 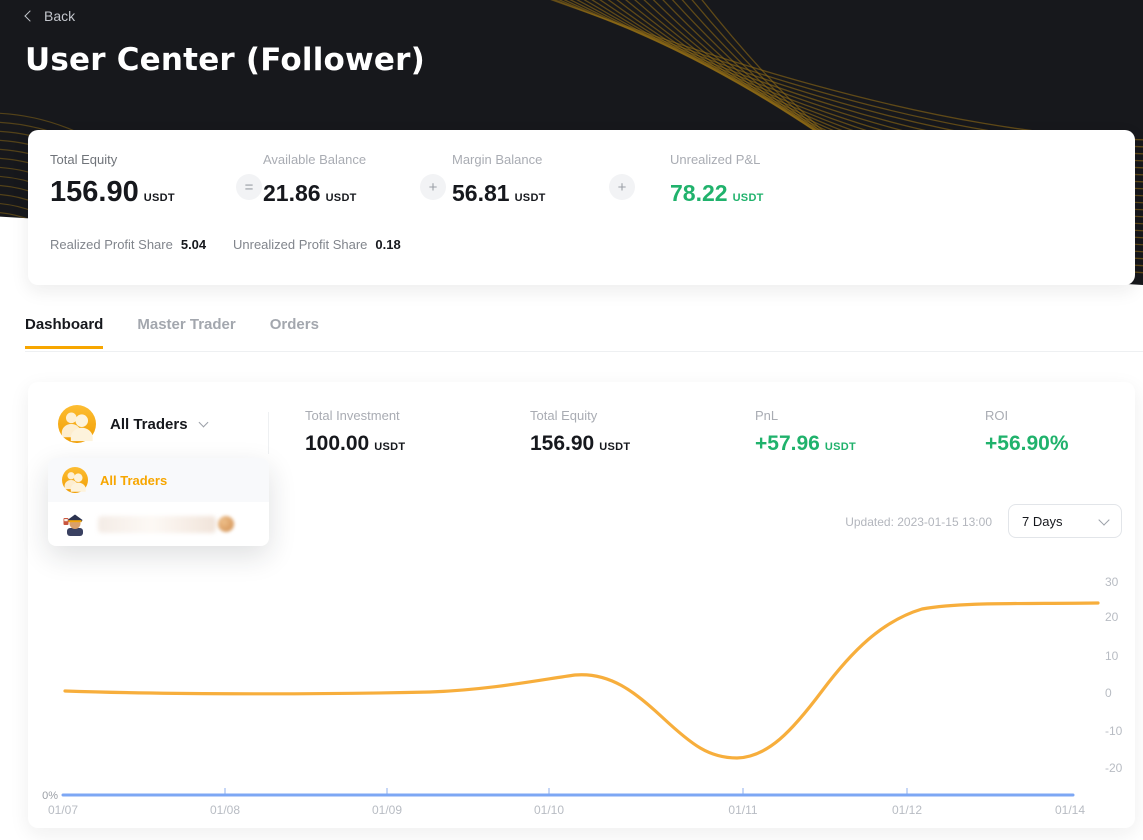 What do you see at coordinates (1108, 693) in the screenshot?
I see `y-tick: 0` at bounding box center [1108, 693].